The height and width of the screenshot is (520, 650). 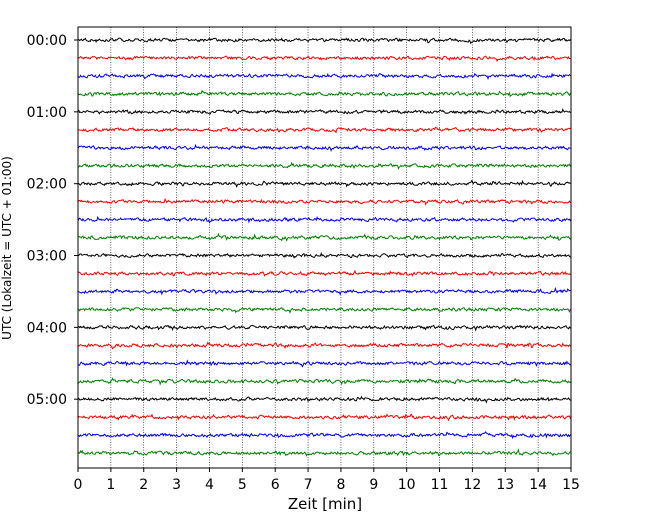 I want to click on y-tick-label: 03:00, so click(x=47, y=257).